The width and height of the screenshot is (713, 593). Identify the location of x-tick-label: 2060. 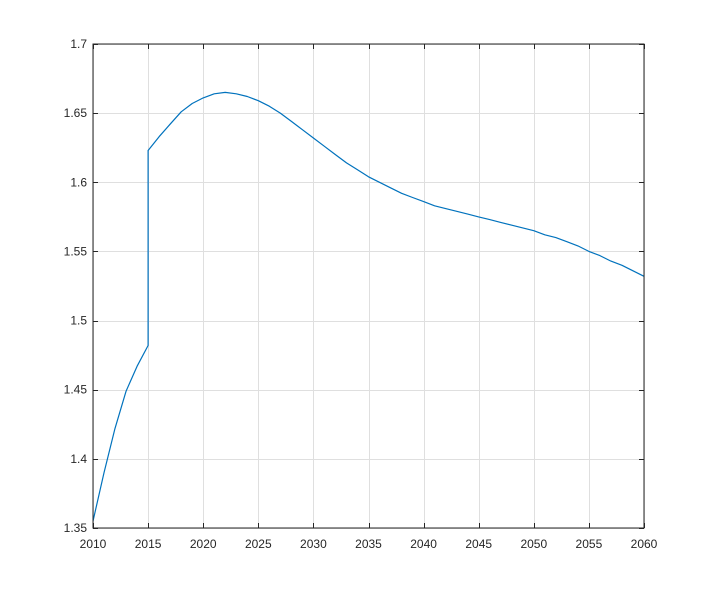
(644, 544).